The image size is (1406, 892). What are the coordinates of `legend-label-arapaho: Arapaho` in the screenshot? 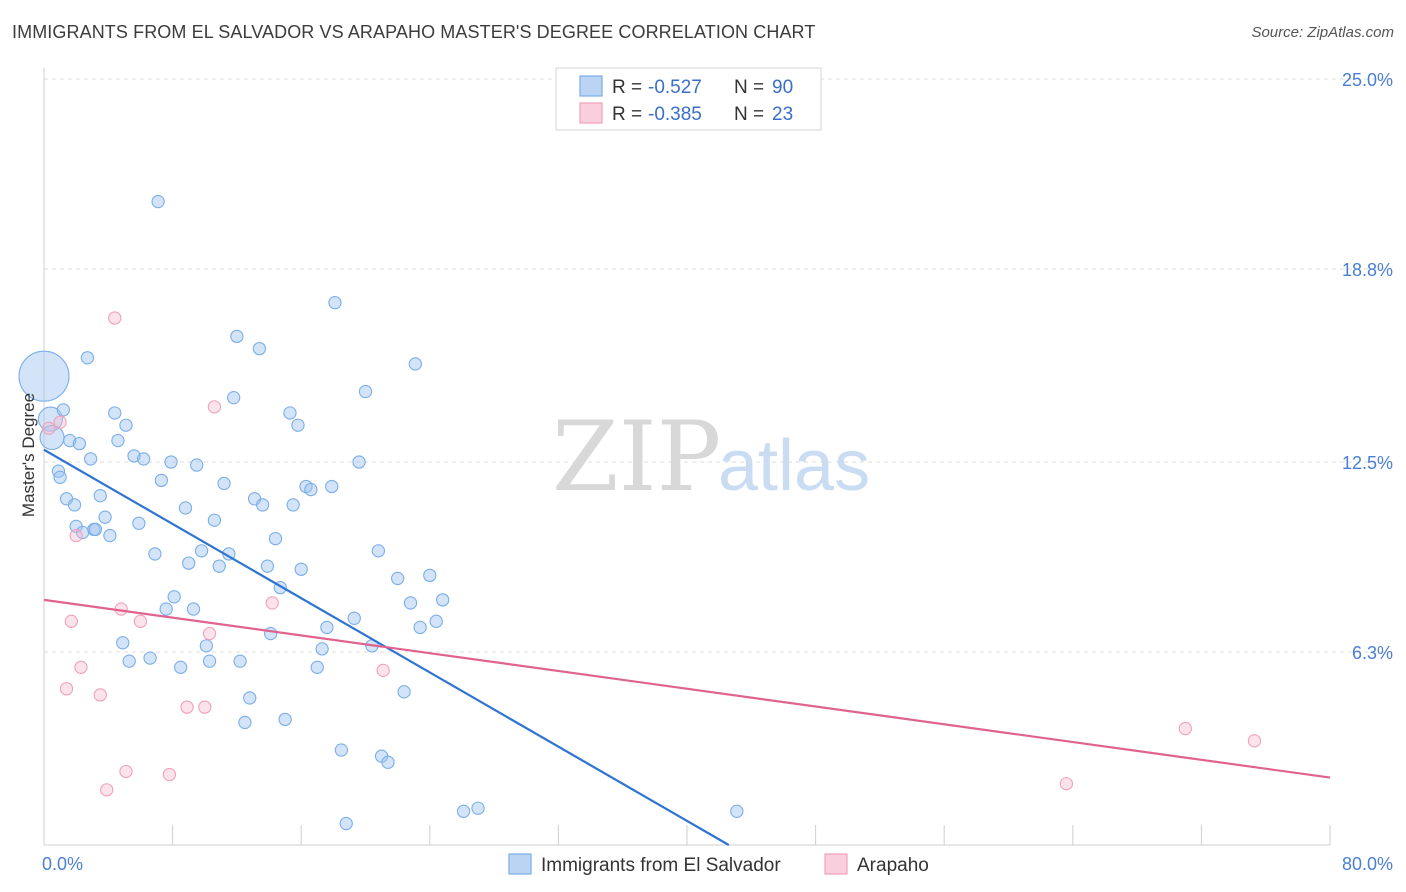 It's located at (893, 865).